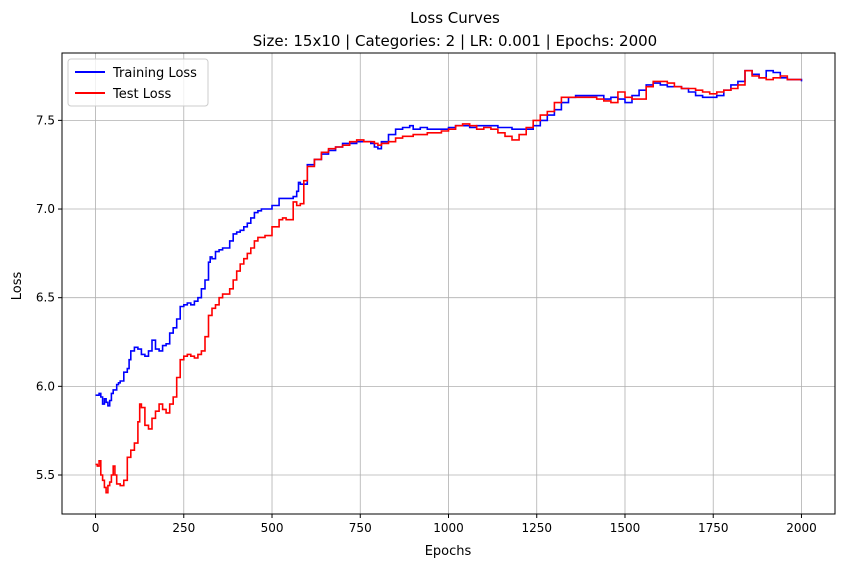 The width and height of the screenshot is (846, 568). I want to click on y-tick-label: 7.0, so click(45, 209).